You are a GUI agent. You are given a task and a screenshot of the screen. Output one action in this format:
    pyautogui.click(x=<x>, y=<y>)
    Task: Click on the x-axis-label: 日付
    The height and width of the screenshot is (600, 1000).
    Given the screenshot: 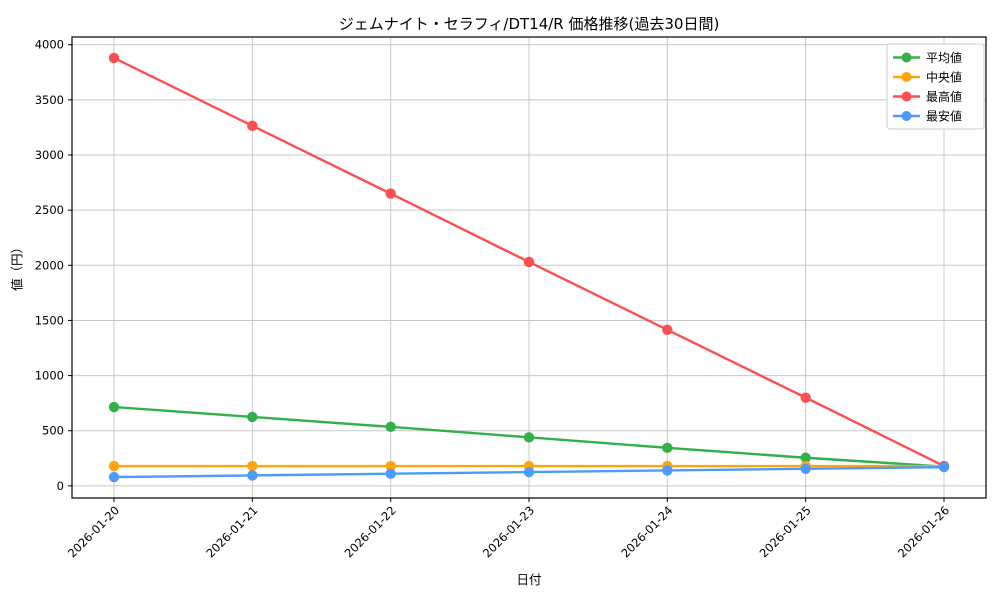 What is the action you would take?
    pyautogui.click(x=529, y=579)
    